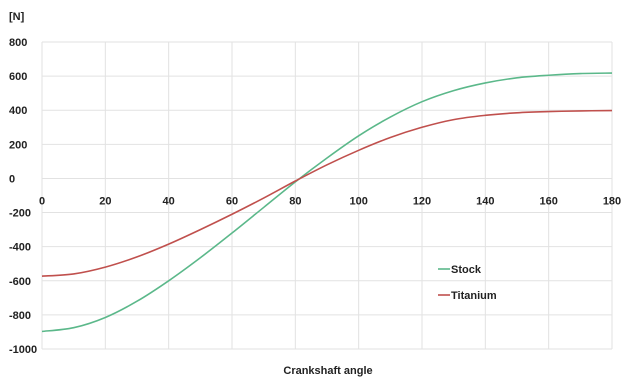 The image size is (622, 378). Describe the element at coordinates (330, 201) in the screenshot. I see `x-axis-ticks: 0 20 40 60 80 100 120 140 160 180` at that location.